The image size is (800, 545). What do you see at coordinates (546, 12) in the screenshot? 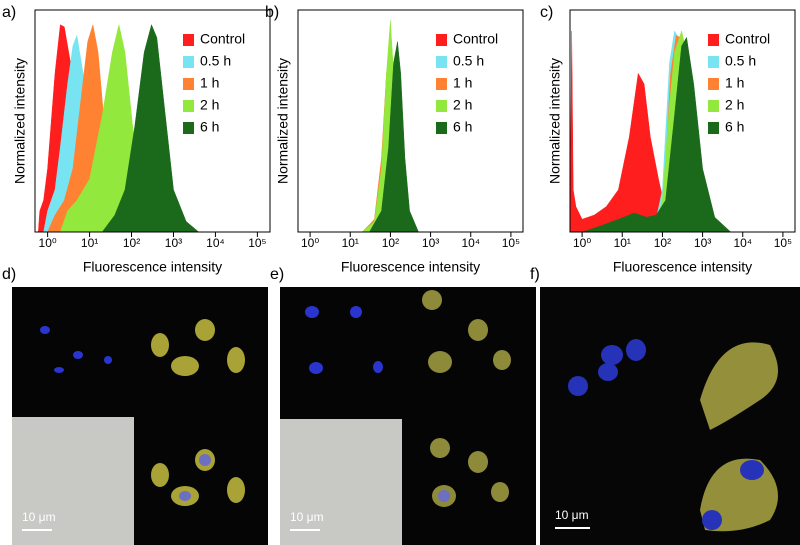
I see `panel-label: c)` at bounding box center [546, 12].